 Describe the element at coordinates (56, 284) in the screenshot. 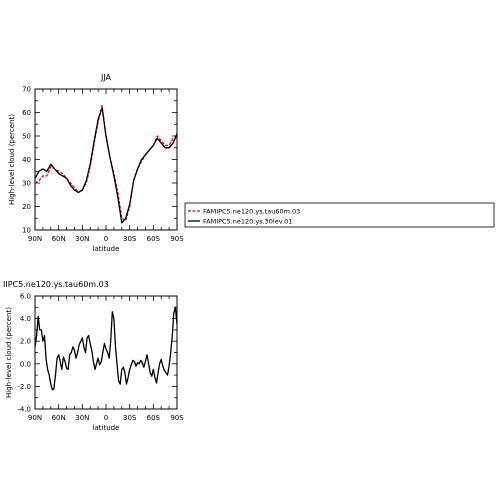

I see `chart-title: IIPC5.ne120.ys.tau60m.03` at that location.